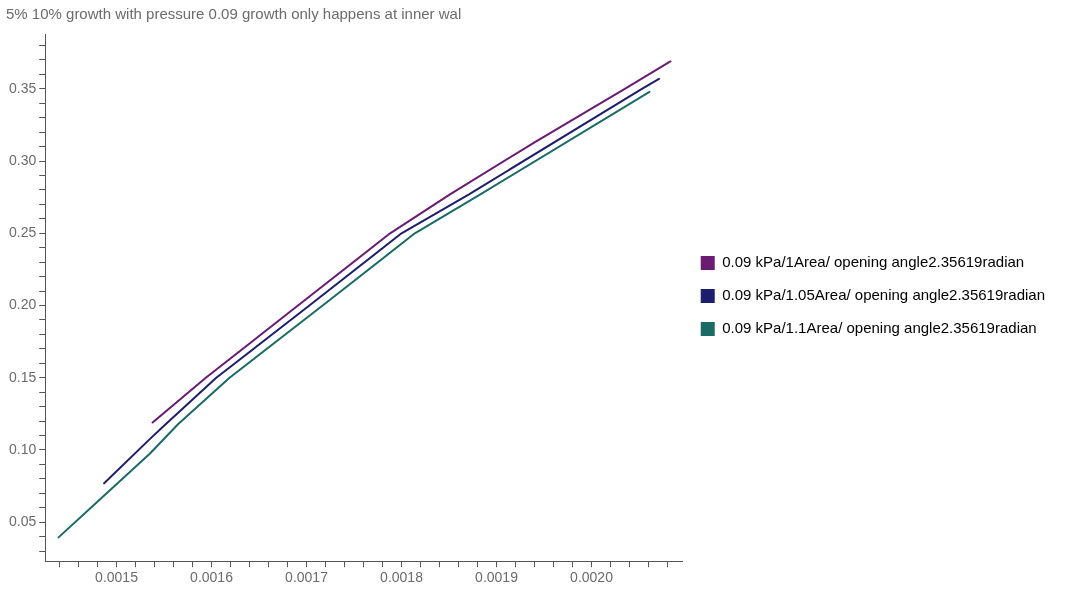  I want to click on legend-label: 0.09 kPa/1.05Area/ opening angle2.35619radian, so click(883, 295).